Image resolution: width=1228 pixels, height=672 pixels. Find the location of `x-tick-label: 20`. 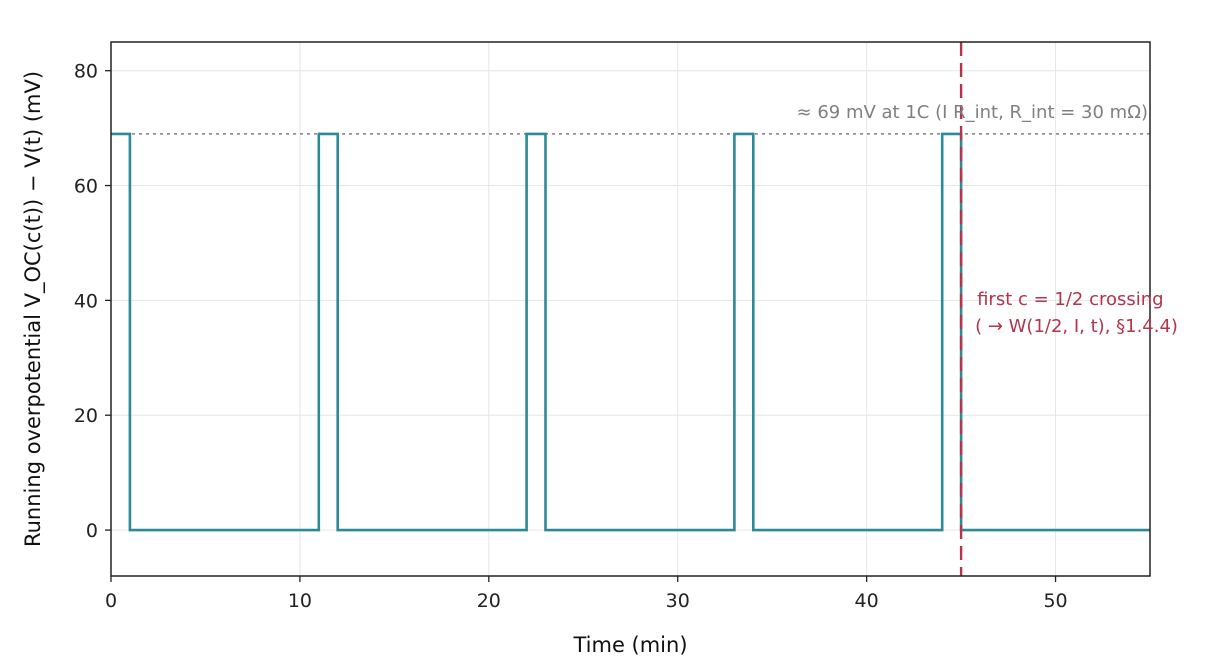

x-tick-label: 20 is located at coordinates (489, 601).